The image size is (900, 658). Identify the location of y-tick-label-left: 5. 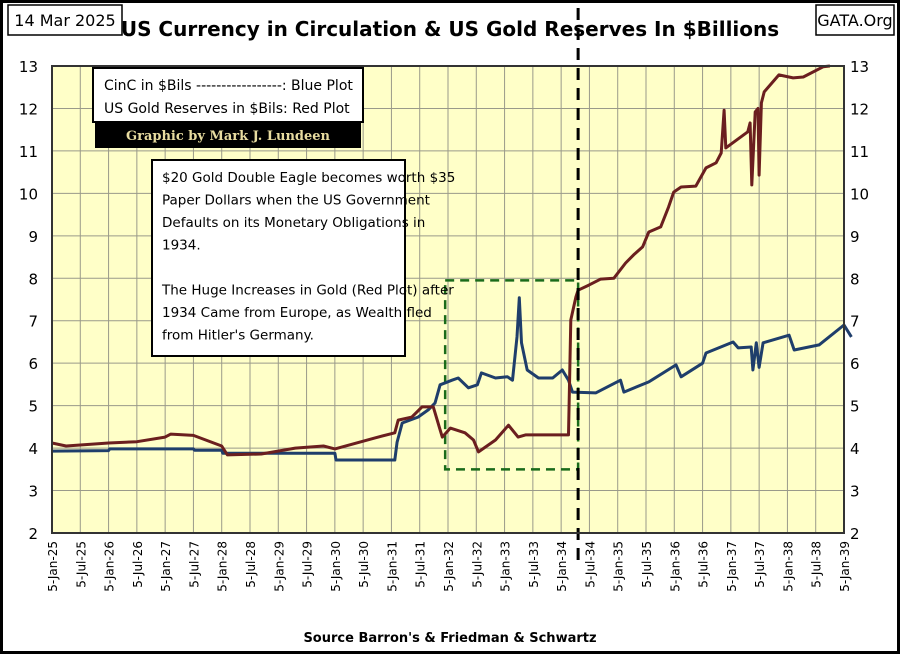
(33, 407).